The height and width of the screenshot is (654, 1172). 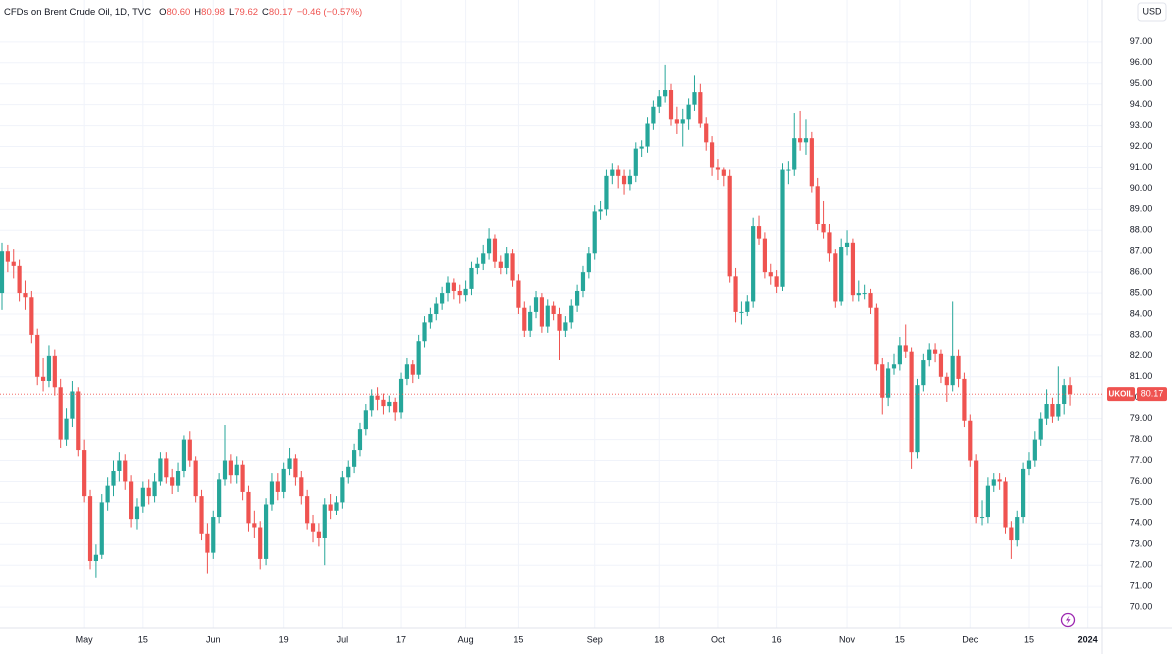 What do you see at coordinates (1141, 209) in the screenshot?
I see `y-tick-label: 89.00` at bounding box center [1141, 209].